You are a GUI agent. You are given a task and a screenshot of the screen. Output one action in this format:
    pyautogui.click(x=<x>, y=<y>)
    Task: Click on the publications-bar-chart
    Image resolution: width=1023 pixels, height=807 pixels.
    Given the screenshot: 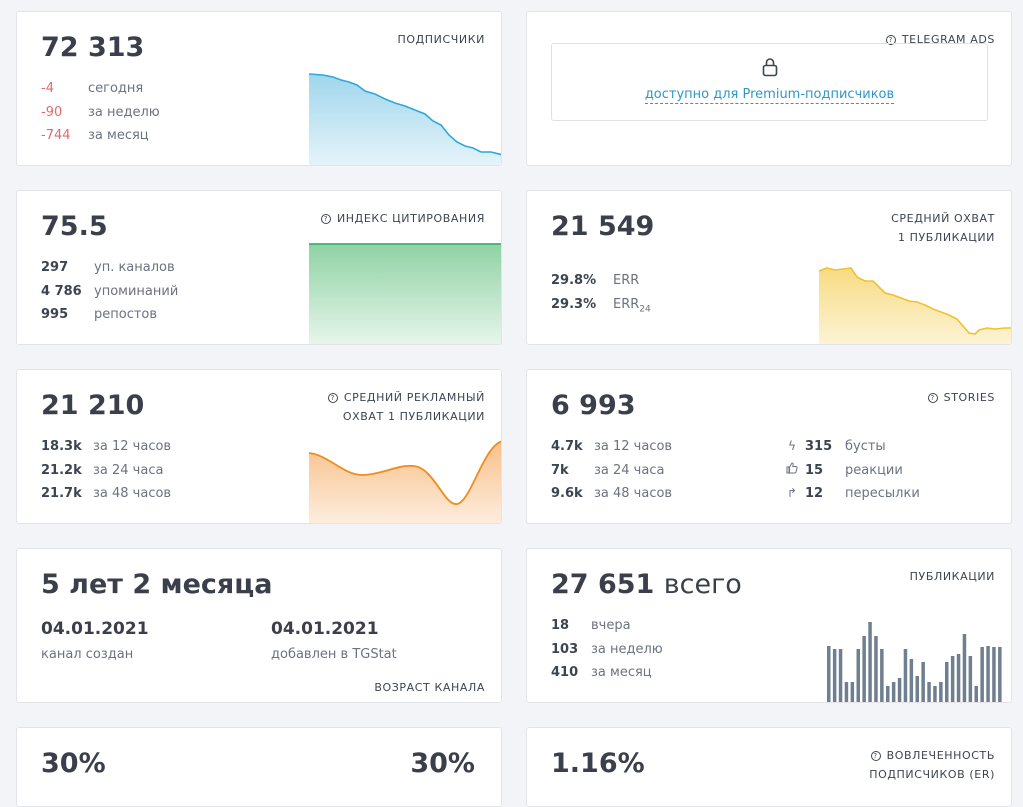 What is the action you would take?
    pyautogui.click(x=914, y=662)
    